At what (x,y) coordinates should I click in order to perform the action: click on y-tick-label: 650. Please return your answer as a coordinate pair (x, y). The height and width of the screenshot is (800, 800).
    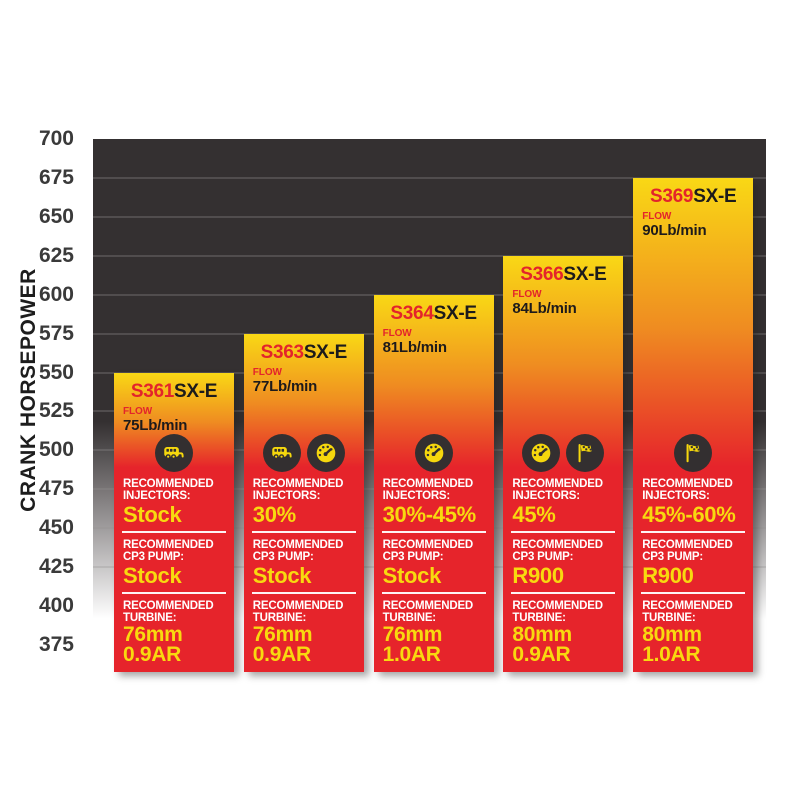
    Looking at the image, I should click on (56, 216).